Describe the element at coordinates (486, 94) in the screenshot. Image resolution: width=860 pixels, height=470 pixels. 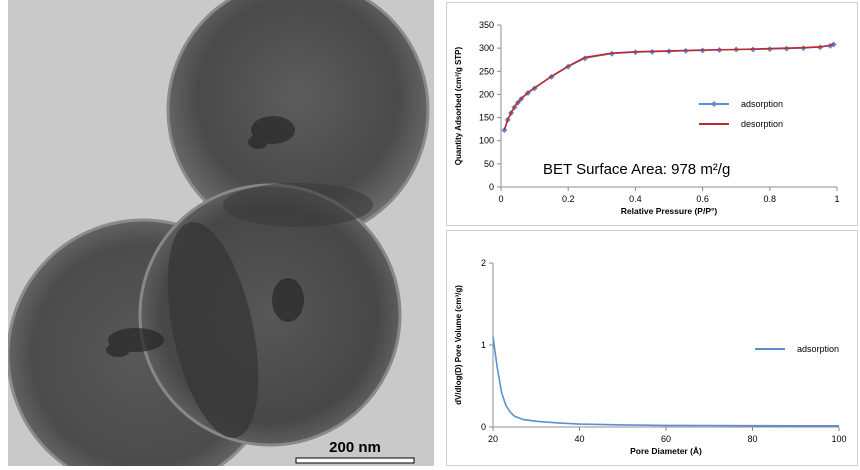
I see `y-tick-label: 200` at that location.